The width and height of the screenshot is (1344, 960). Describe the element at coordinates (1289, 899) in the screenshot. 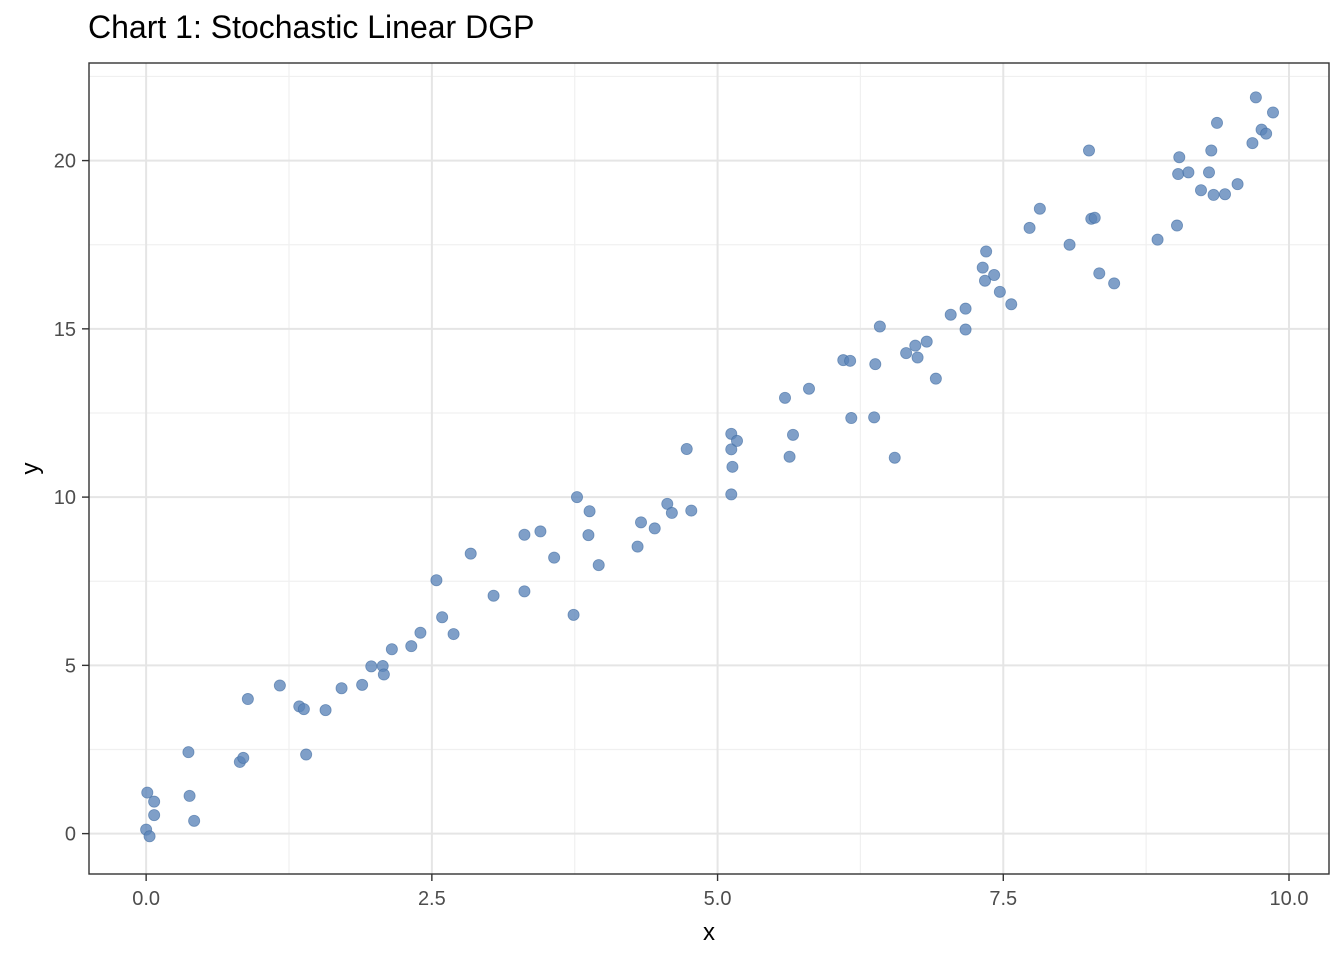

I see `x-tick-label: 10.0` at that location.